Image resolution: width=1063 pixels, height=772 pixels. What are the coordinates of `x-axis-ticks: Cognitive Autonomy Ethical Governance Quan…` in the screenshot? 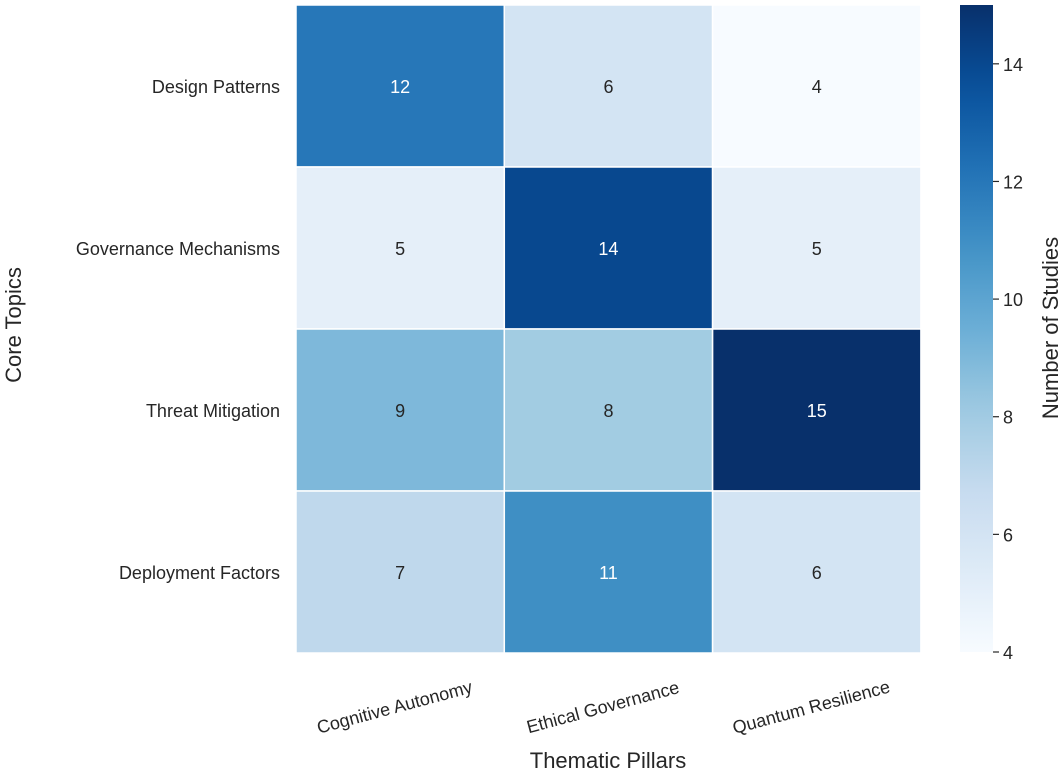 It's located at (603, 707).